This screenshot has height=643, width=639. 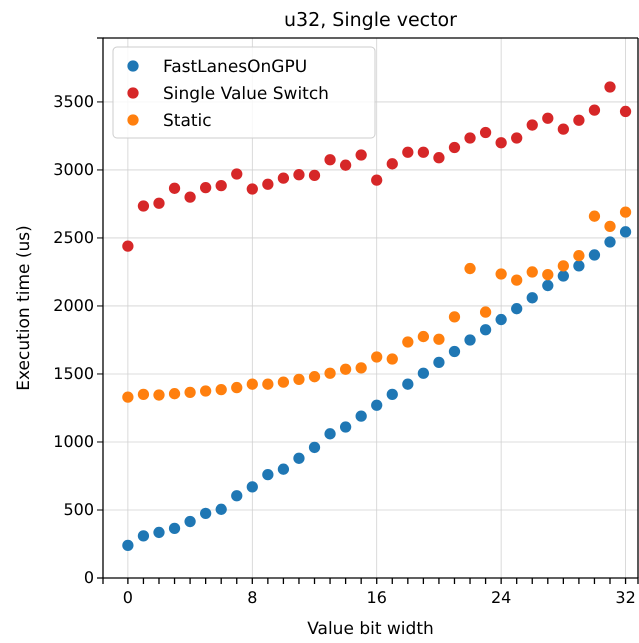 What do you see at coordinates (370, 629) in the screenshot?
I see `x-axis-title: Value bit width` at bounding box center [370, 629].